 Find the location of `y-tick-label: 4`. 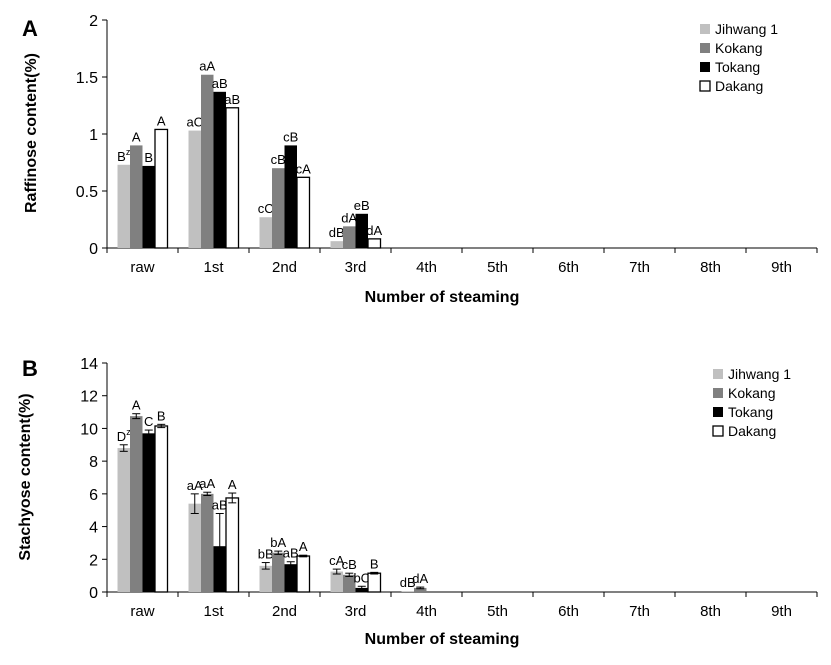

y-tick-label: 4 is located at coordinates (93, 528).